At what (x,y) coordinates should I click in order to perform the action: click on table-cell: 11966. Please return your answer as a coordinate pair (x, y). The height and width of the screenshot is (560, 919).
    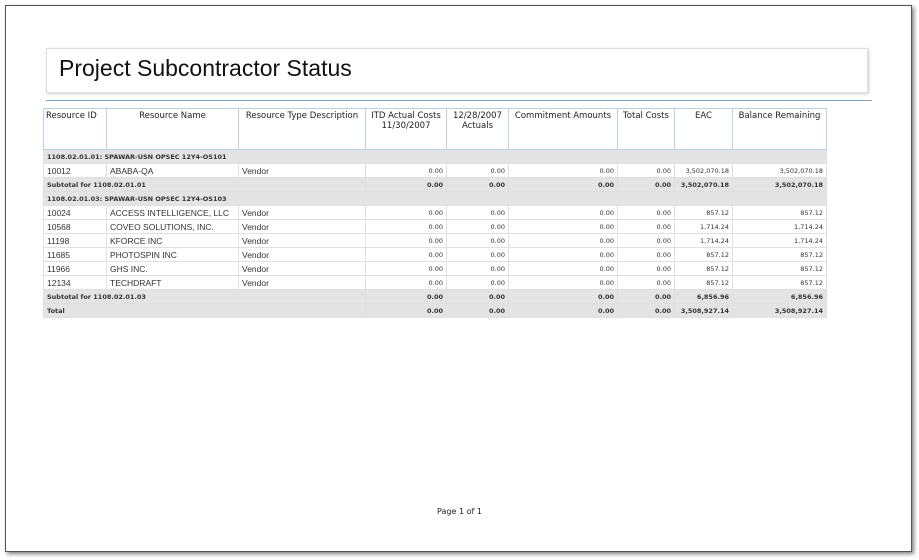
    Looking at the image, I should click on (75, 268).